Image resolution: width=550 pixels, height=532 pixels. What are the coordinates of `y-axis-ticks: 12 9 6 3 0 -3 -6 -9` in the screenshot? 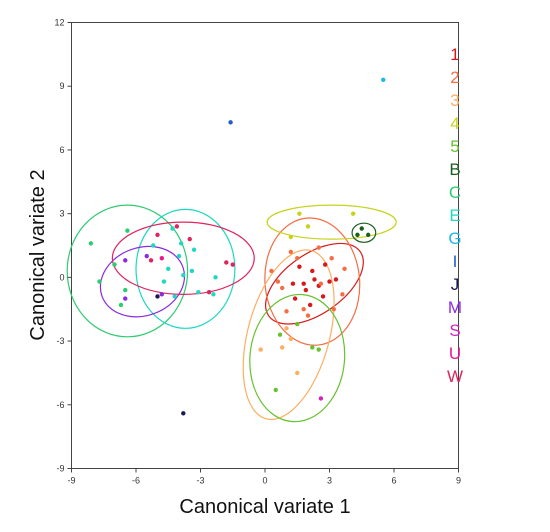 It's located at (63, 246).